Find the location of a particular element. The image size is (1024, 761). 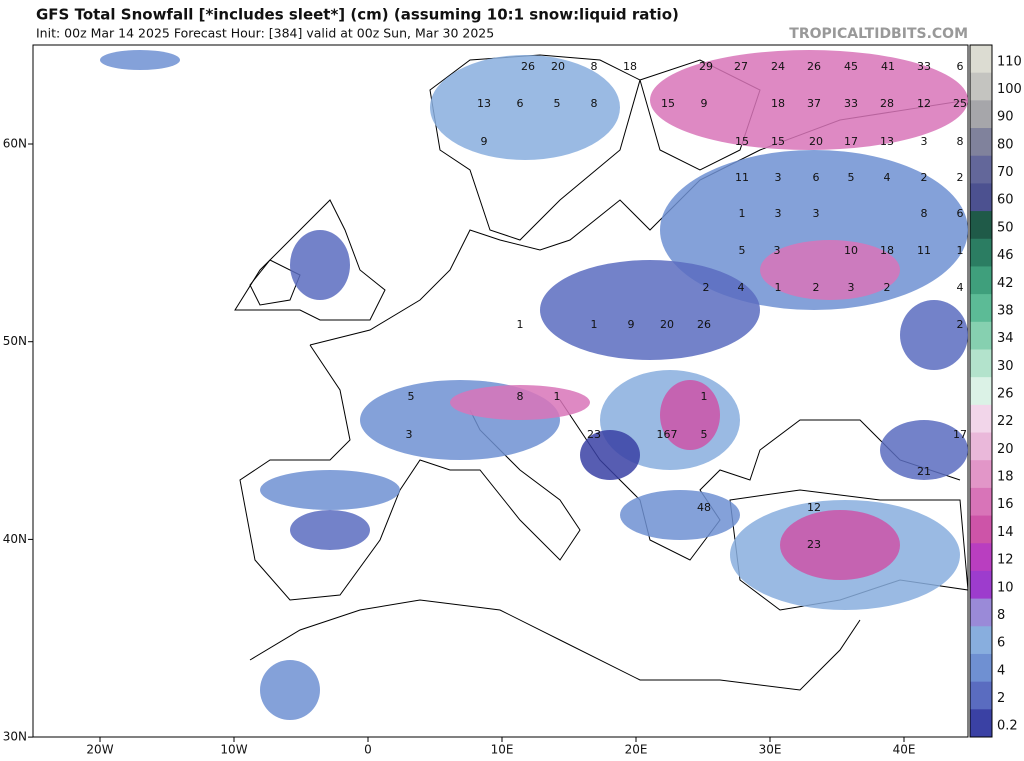

y-axis-label: 50N is located at coordinates (15, 341).